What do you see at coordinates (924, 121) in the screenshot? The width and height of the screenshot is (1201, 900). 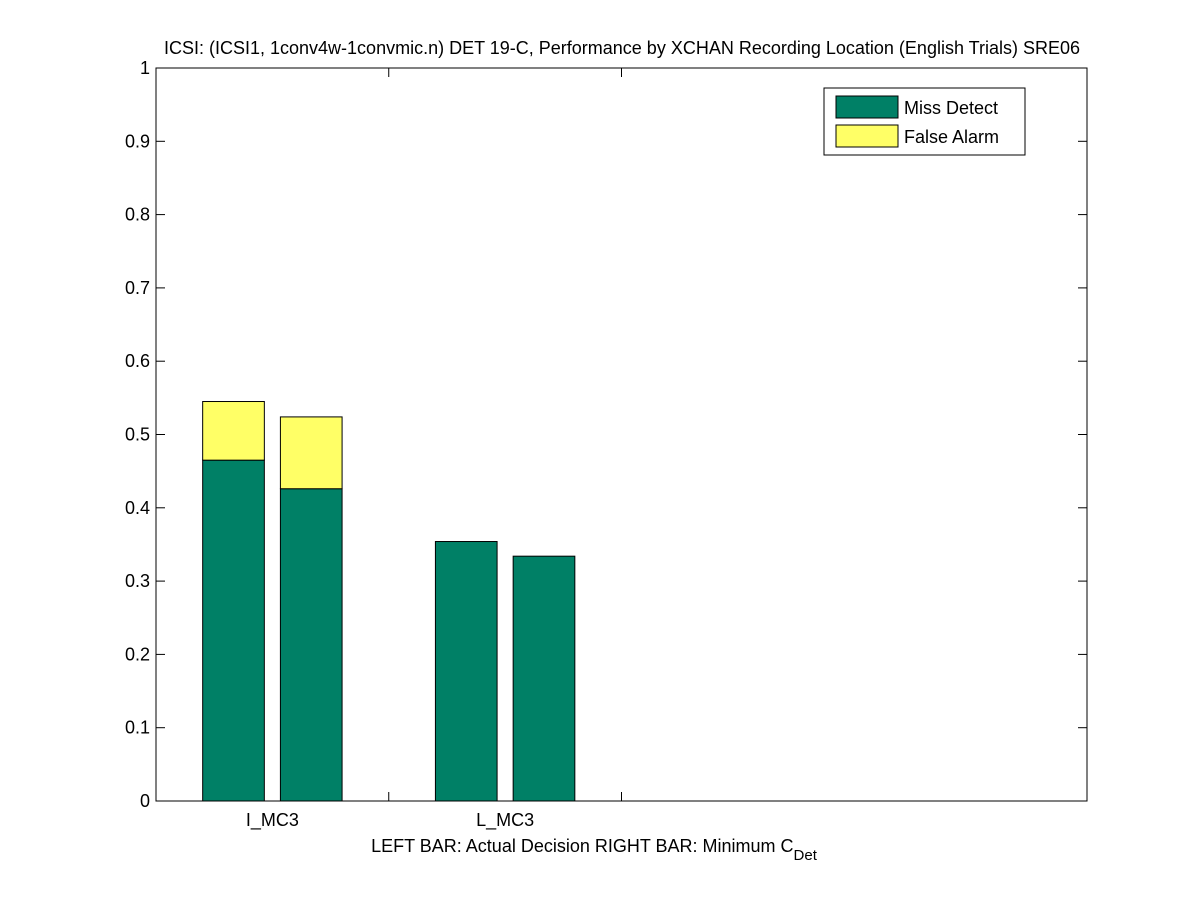 I see `legend: Miss Detect False Alarm` at bounding box center [924, 121].